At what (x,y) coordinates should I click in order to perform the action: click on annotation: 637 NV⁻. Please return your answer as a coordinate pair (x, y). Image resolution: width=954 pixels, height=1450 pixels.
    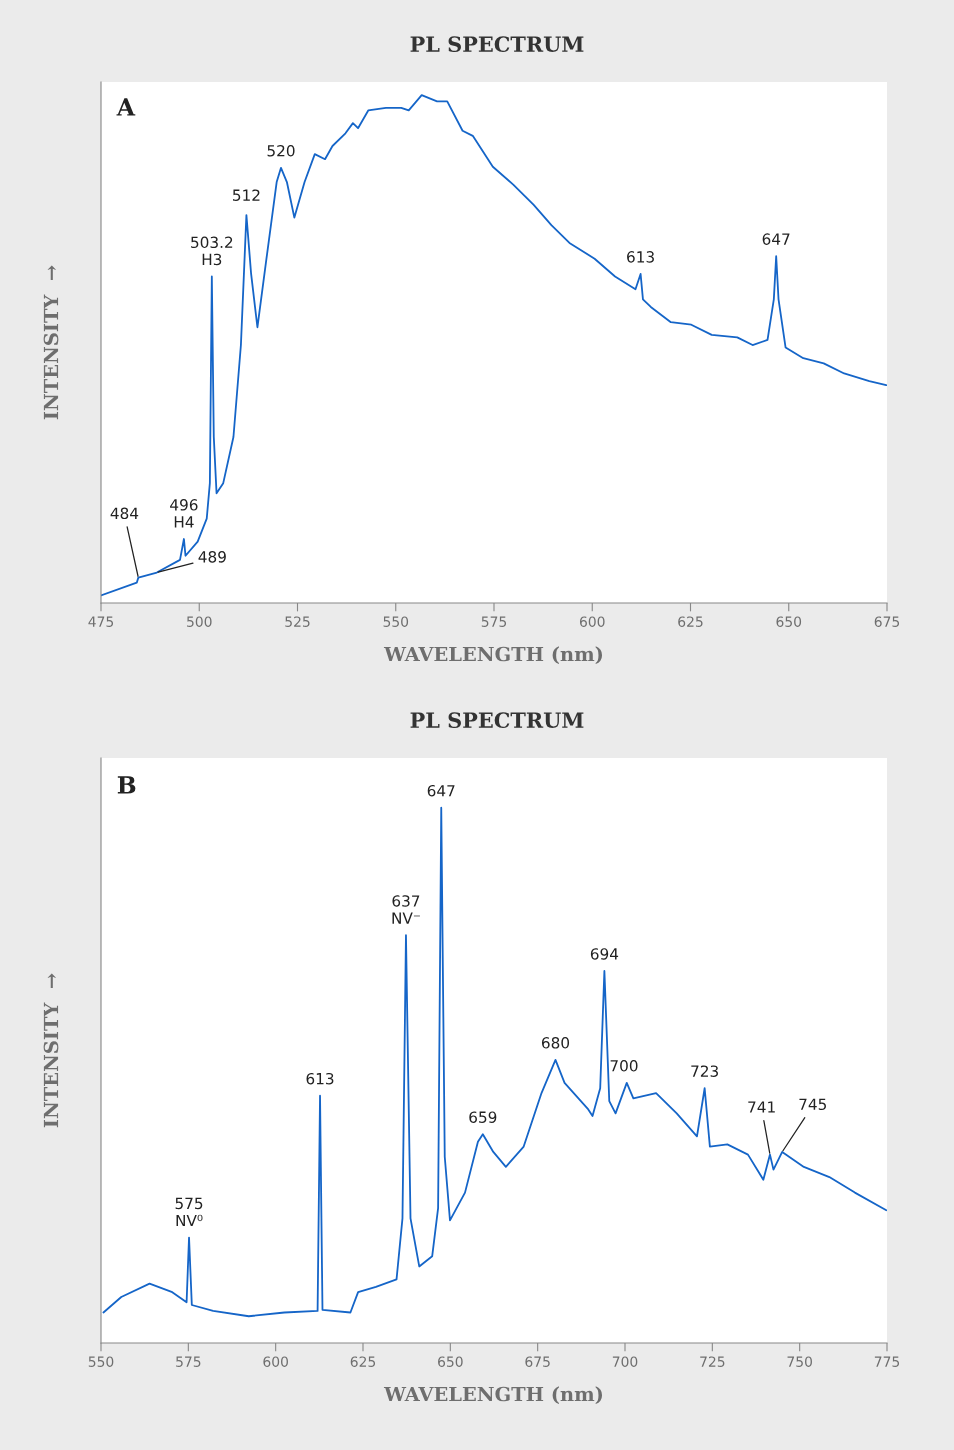
    Looking at the image, I should click on (406, 909).